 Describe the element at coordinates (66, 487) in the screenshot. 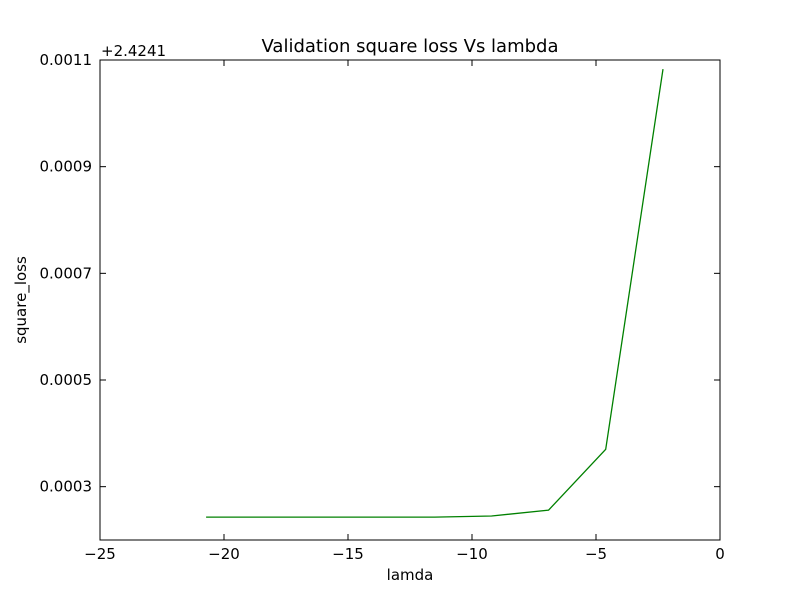

I see `y-tick-label: 0.0003` at that location.